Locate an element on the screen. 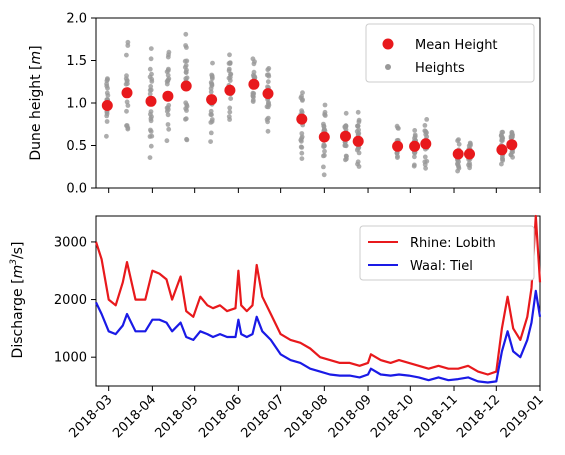 The width and height of the screenshot is (565, 455). top-y-tick-label: 2.0 is located at coordinates (76, 19).